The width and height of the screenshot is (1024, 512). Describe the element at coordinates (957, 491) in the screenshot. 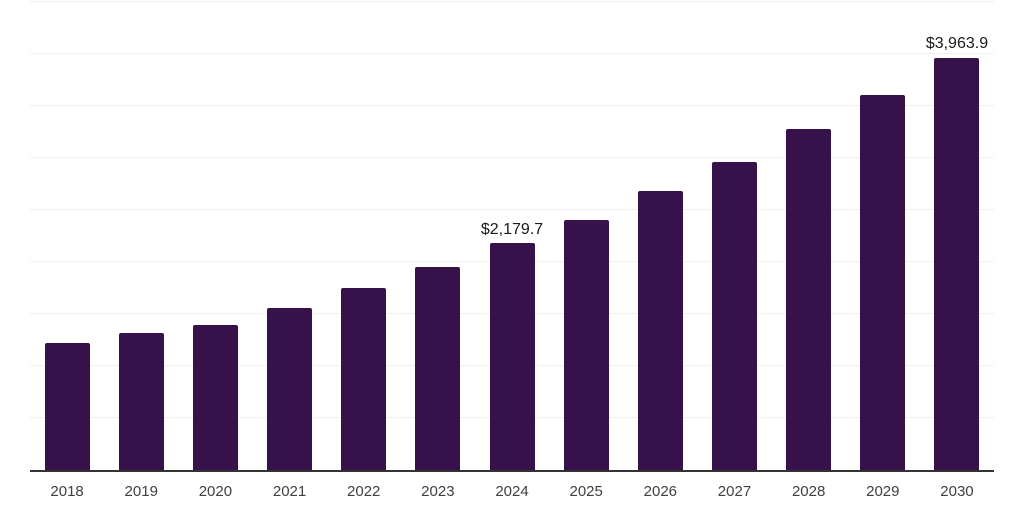

I see `x-tick-2030: 2030` at that location.